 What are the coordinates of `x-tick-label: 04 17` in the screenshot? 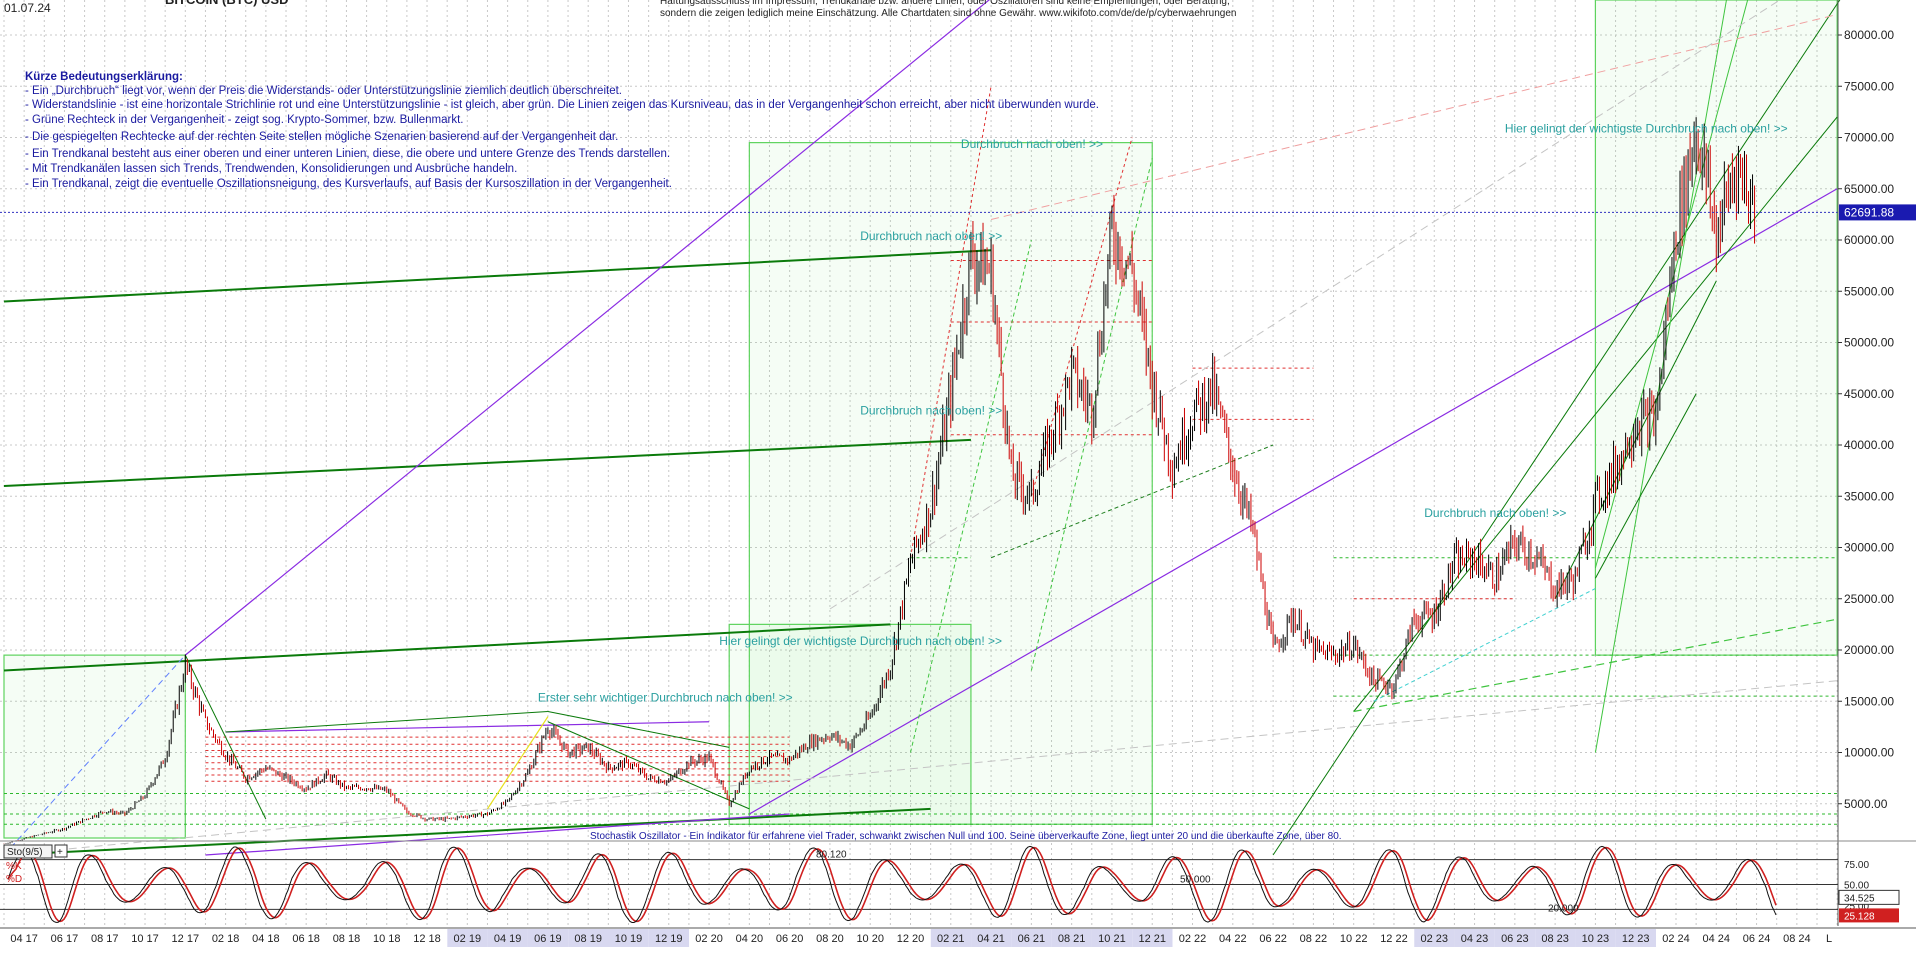 It's located at (24, 939).